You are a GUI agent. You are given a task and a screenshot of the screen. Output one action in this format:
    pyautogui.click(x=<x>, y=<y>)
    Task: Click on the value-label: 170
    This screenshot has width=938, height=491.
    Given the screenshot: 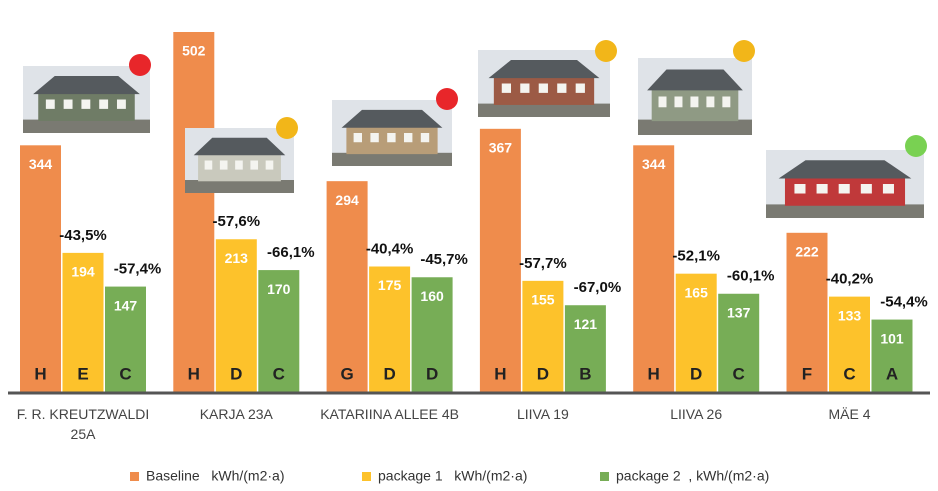 What is the action you would take?
    pyautogui.click(x=279, y=289)
    